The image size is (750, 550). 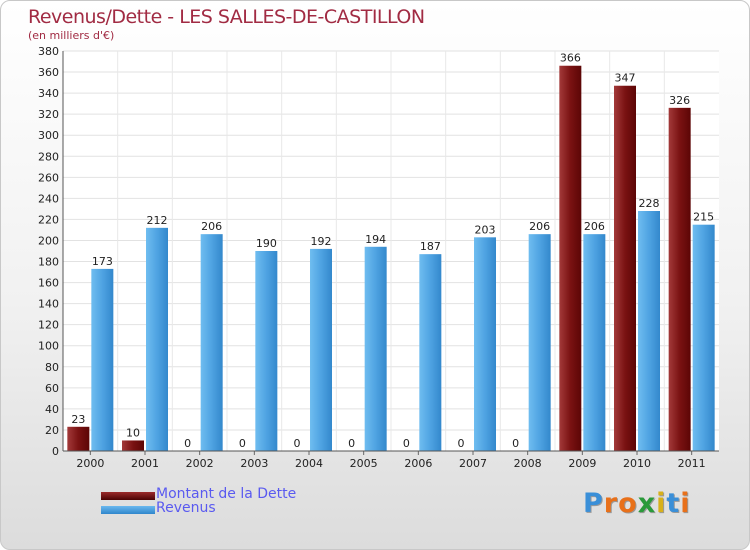 What do you see at coordinates (430, 246) in the screenshot?
I see `data-label-revenus-2006: 187` at bounding box center [430, 246].